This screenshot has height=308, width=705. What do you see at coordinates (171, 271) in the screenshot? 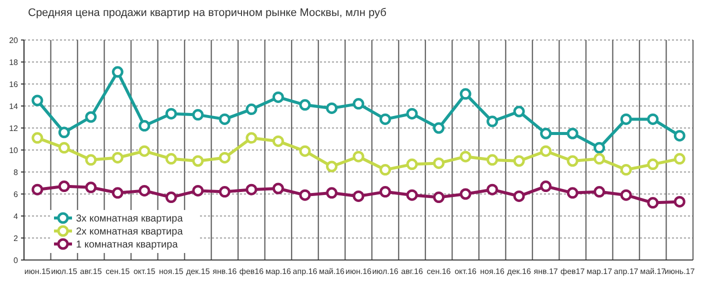
I see `x-tick-label: ноя.15` at bounding box center [171, 271].